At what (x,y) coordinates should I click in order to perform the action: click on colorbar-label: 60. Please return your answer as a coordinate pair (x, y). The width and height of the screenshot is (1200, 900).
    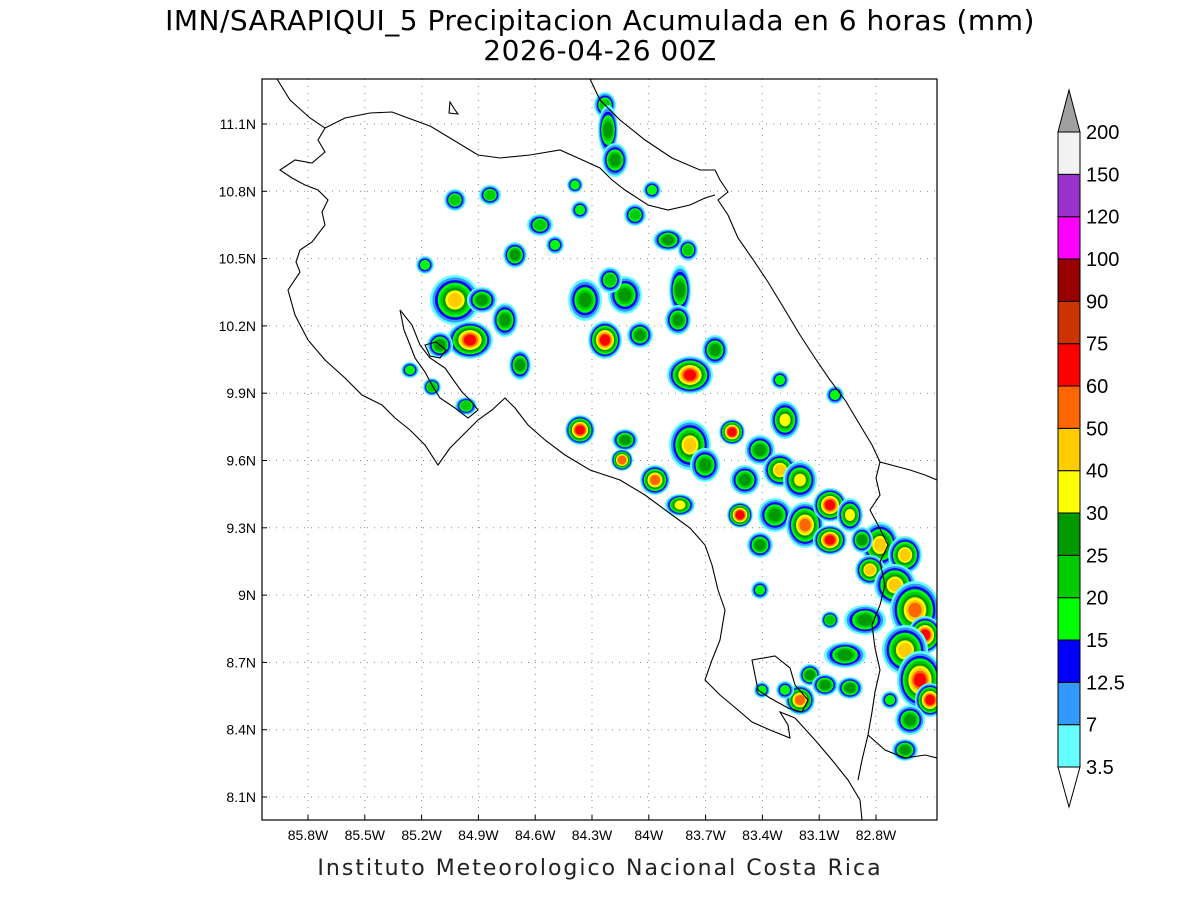
    Looking at the image, I should click on (1097, 387).